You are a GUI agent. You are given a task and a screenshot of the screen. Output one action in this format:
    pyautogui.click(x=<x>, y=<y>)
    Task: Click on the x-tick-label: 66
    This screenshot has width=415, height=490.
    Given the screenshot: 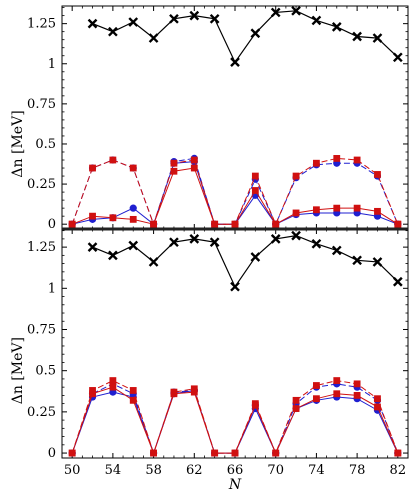 What is the action you would take?
    pyautogui.click(x=235, y=470)
    